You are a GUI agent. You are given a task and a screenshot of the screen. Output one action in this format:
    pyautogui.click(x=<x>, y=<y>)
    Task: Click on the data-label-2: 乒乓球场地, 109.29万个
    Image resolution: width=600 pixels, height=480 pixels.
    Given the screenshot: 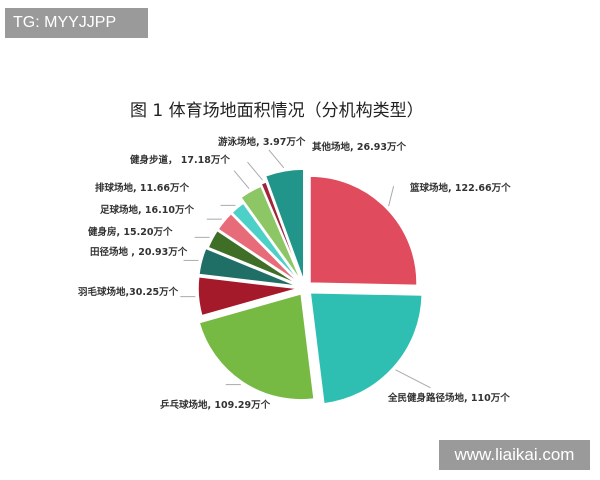 What is the action you would take?
    pyautogui.click(x=215, y=405)
    